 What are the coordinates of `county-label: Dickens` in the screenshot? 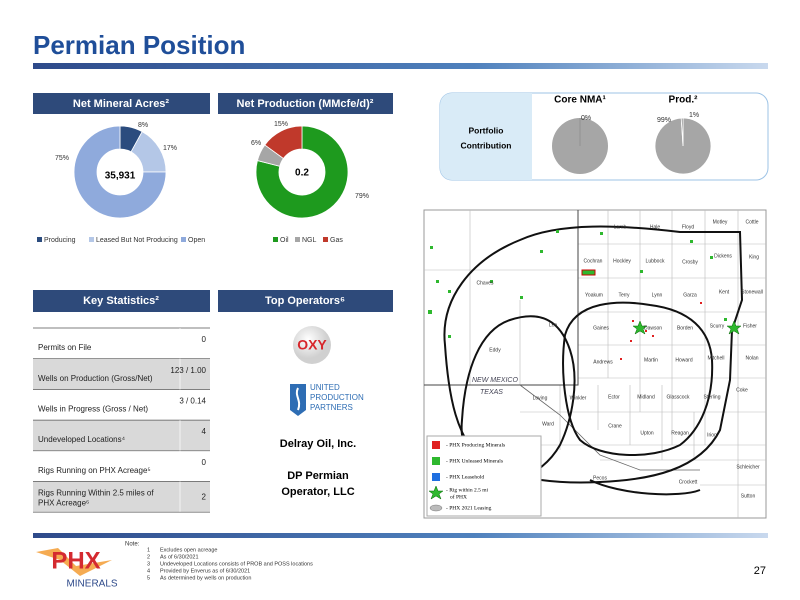 It's located at (723, 256).